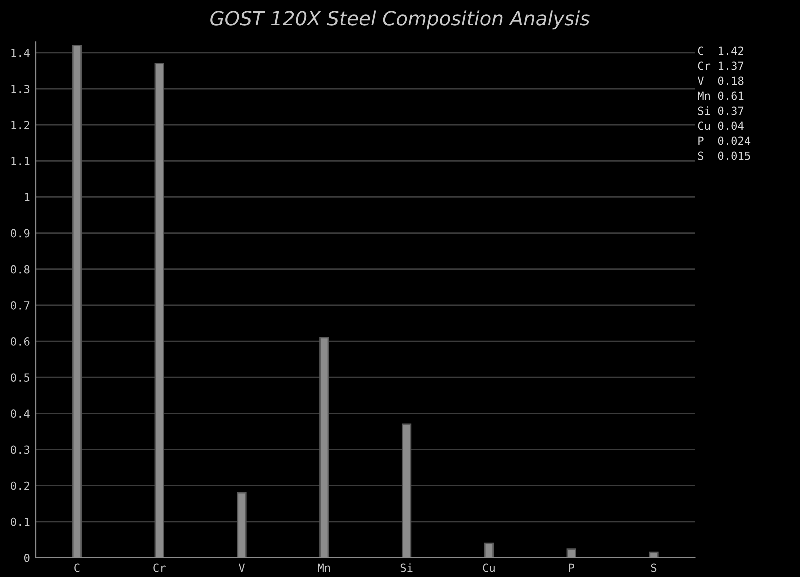  Describe the element at coordinates (571, 568) in the screenshot. I see `x-tick-label: P` at that location.